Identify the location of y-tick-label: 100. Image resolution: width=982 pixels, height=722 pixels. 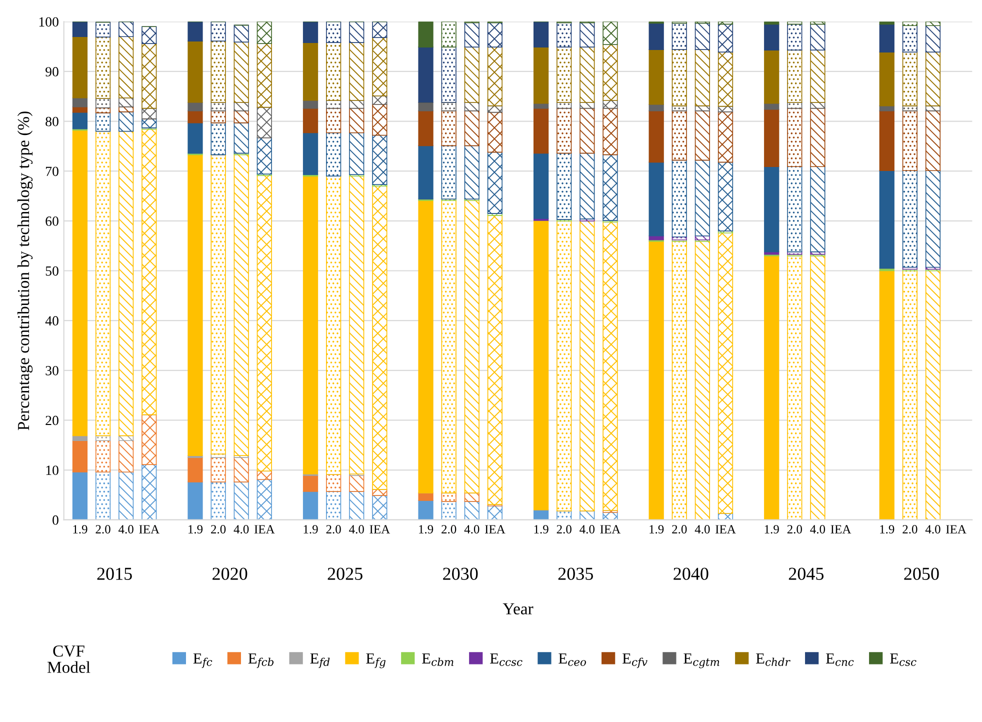
(48, 22).